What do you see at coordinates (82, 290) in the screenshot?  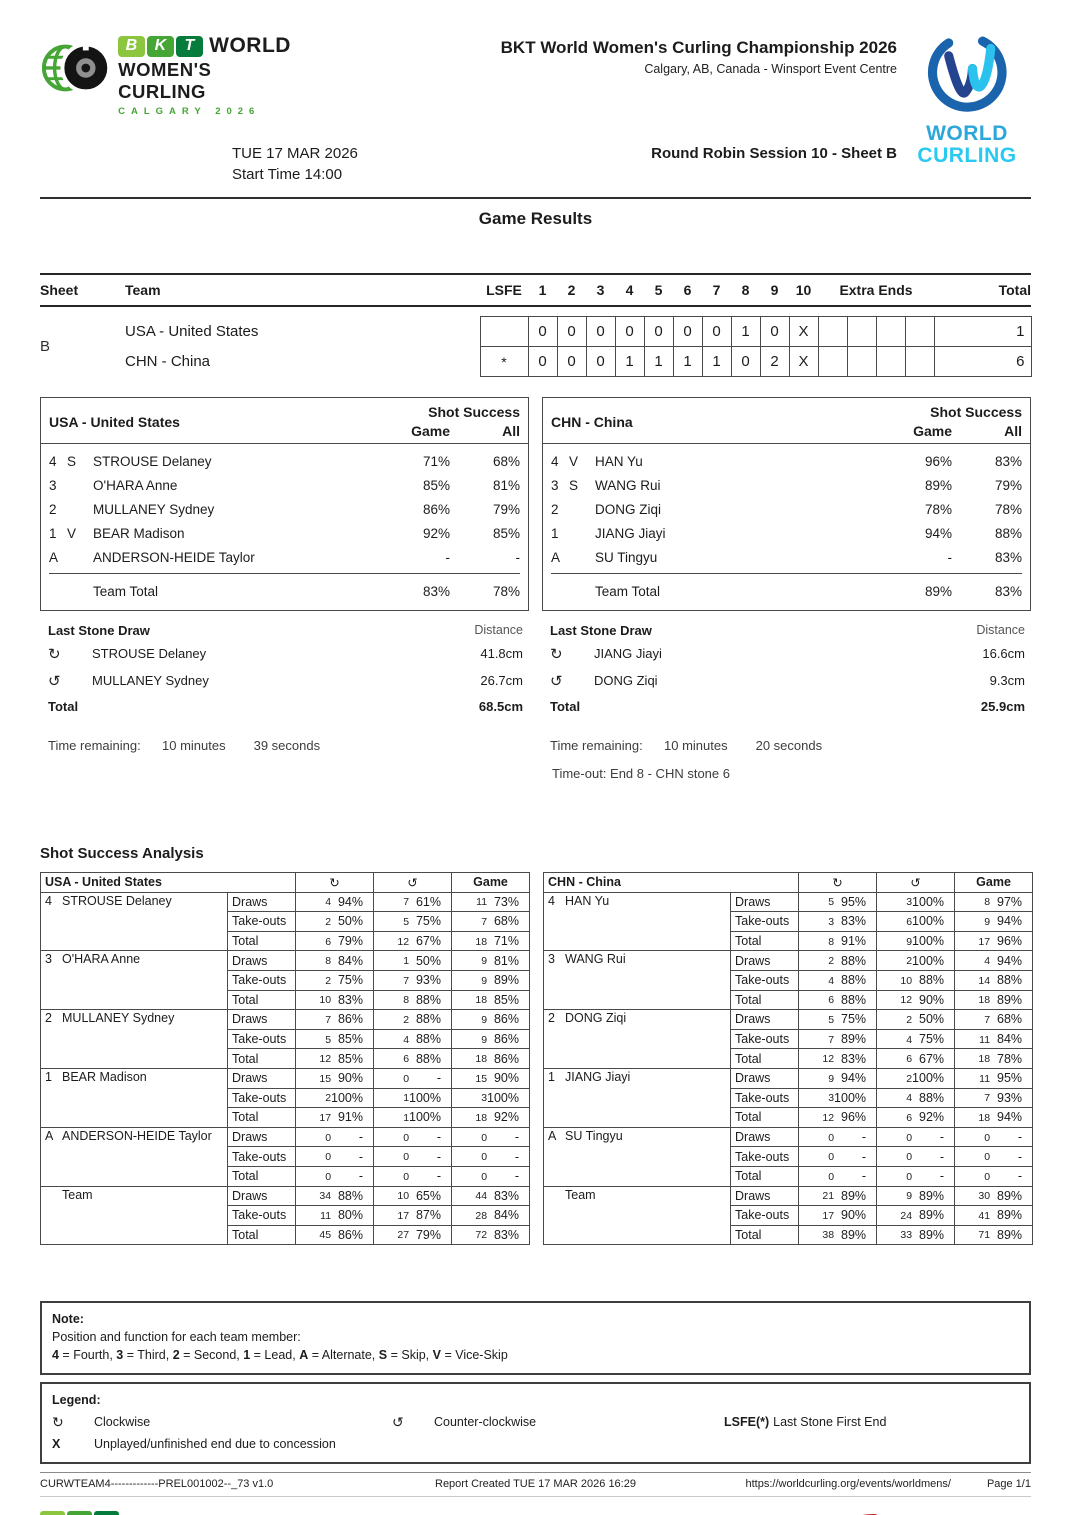 I see `score-col-sheet: Sheet` at bounding box center [82, 290].